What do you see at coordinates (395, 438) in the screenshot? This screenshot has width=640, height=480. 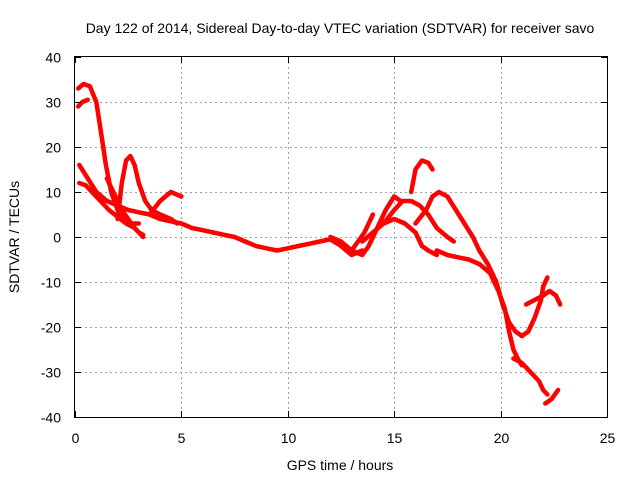 I see `x-tick-label: 15` at bounding box center [395, 438].